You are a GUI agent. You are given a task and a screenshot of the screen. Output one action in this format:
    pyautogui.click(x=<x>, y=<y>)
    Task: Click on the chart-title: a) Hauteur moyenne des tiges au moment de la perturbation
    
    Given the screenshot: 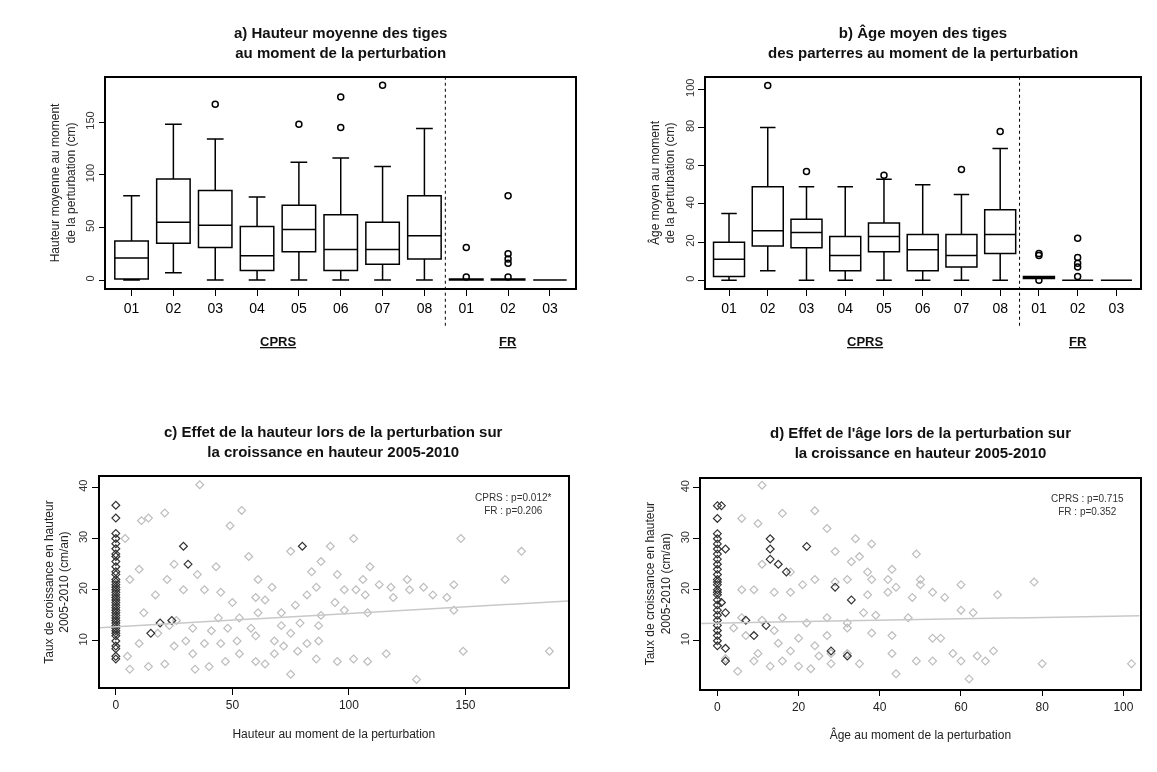 What is the action you would take?
    pyautogui.click(x=341, y=42)
    